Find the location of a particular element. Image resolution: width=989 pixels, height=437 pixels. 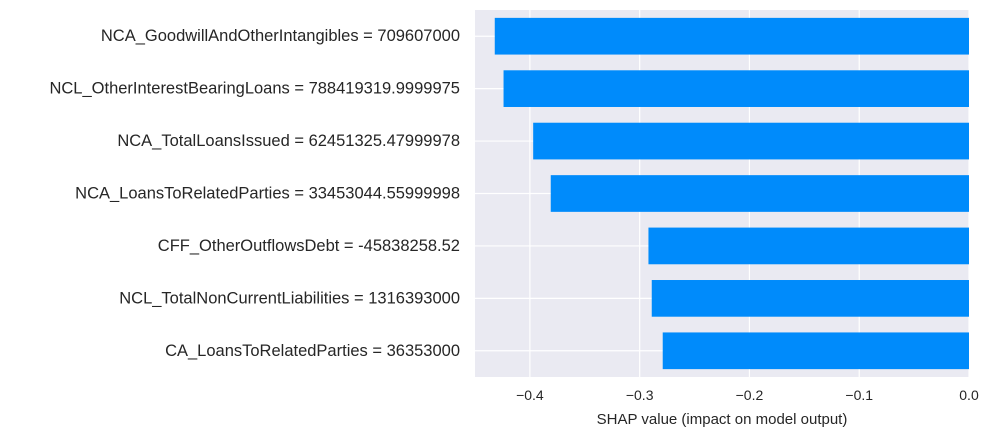

category-label: CA_LoansToRelatedParties = 36353000 is located at coordinates (312, 351).